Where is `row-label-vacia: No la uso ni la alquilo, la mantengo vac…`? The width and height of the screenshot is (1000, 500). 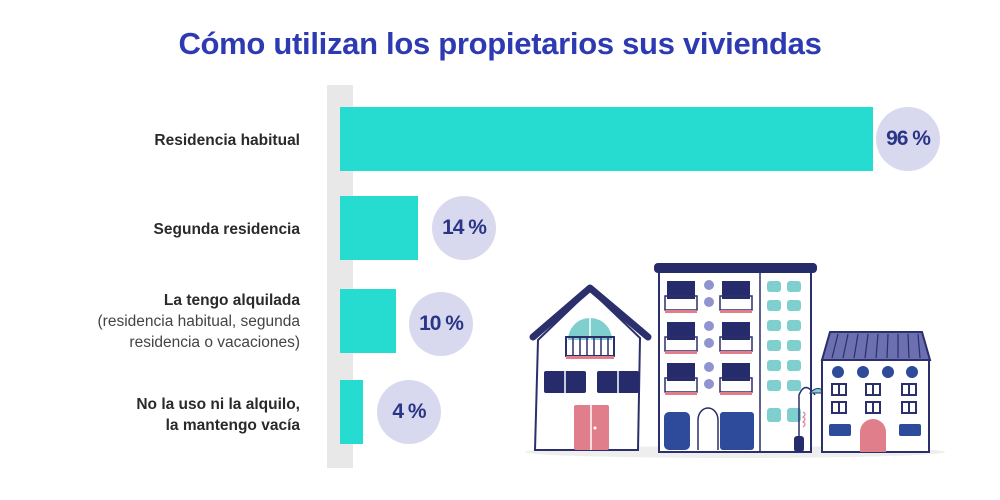
row-label-vacia: No la uso ni la alquilo, la mantengo vac… is located at coordinates (218, 415).